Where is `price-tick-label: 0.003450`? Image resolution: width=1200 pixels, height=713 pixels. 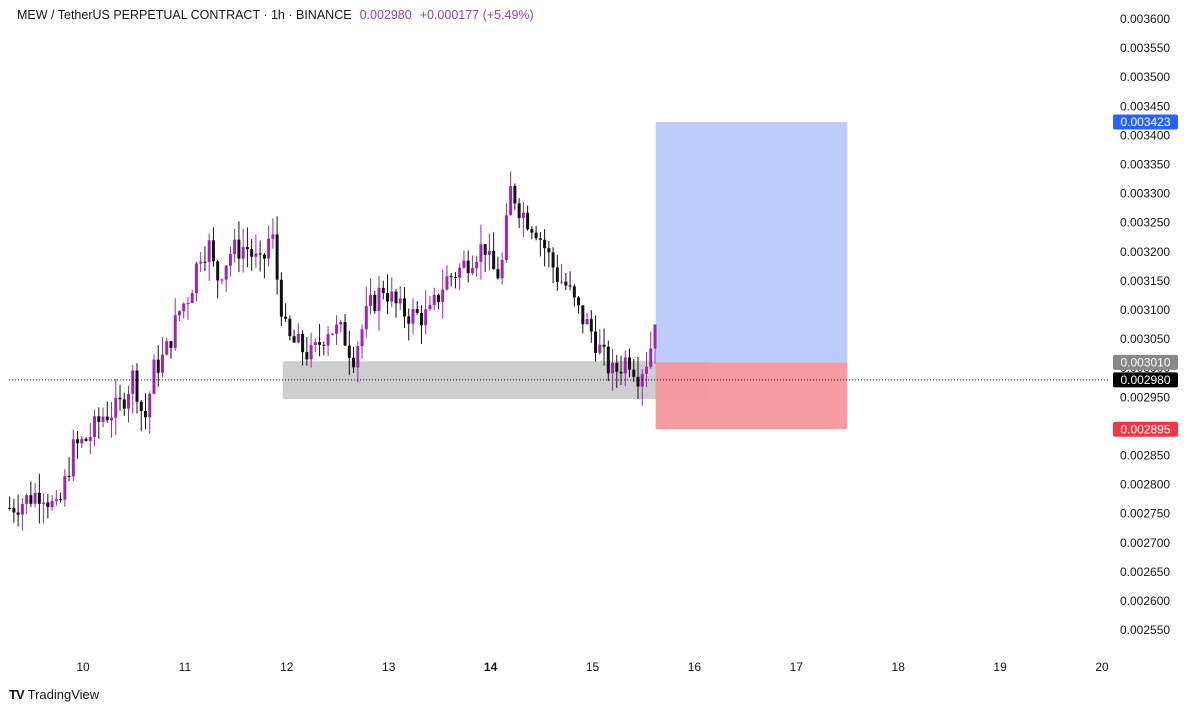
price-tick-label: 0.003450 is located at coordinates (1145, 106).